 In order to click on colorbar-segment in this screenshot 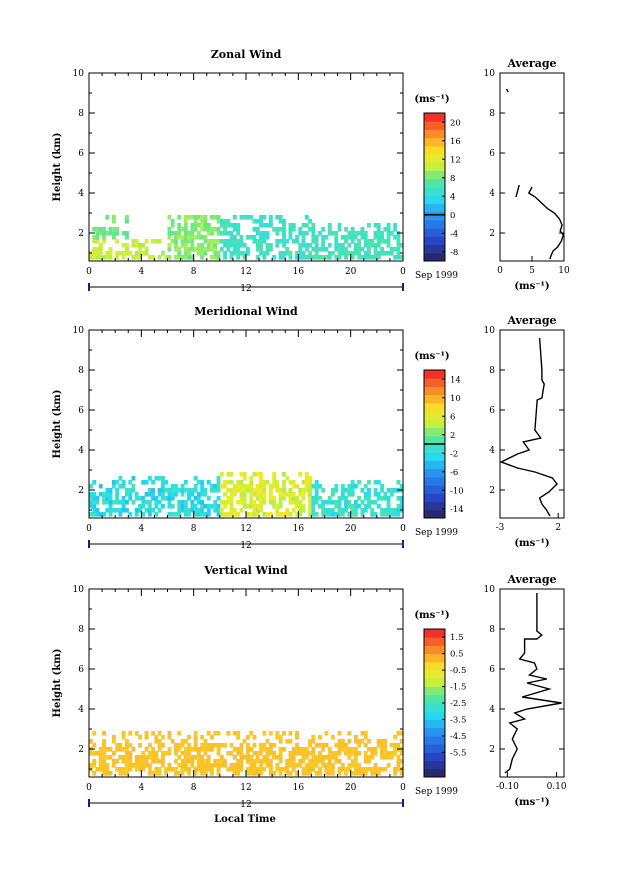, I will do `click(434, 514)`.